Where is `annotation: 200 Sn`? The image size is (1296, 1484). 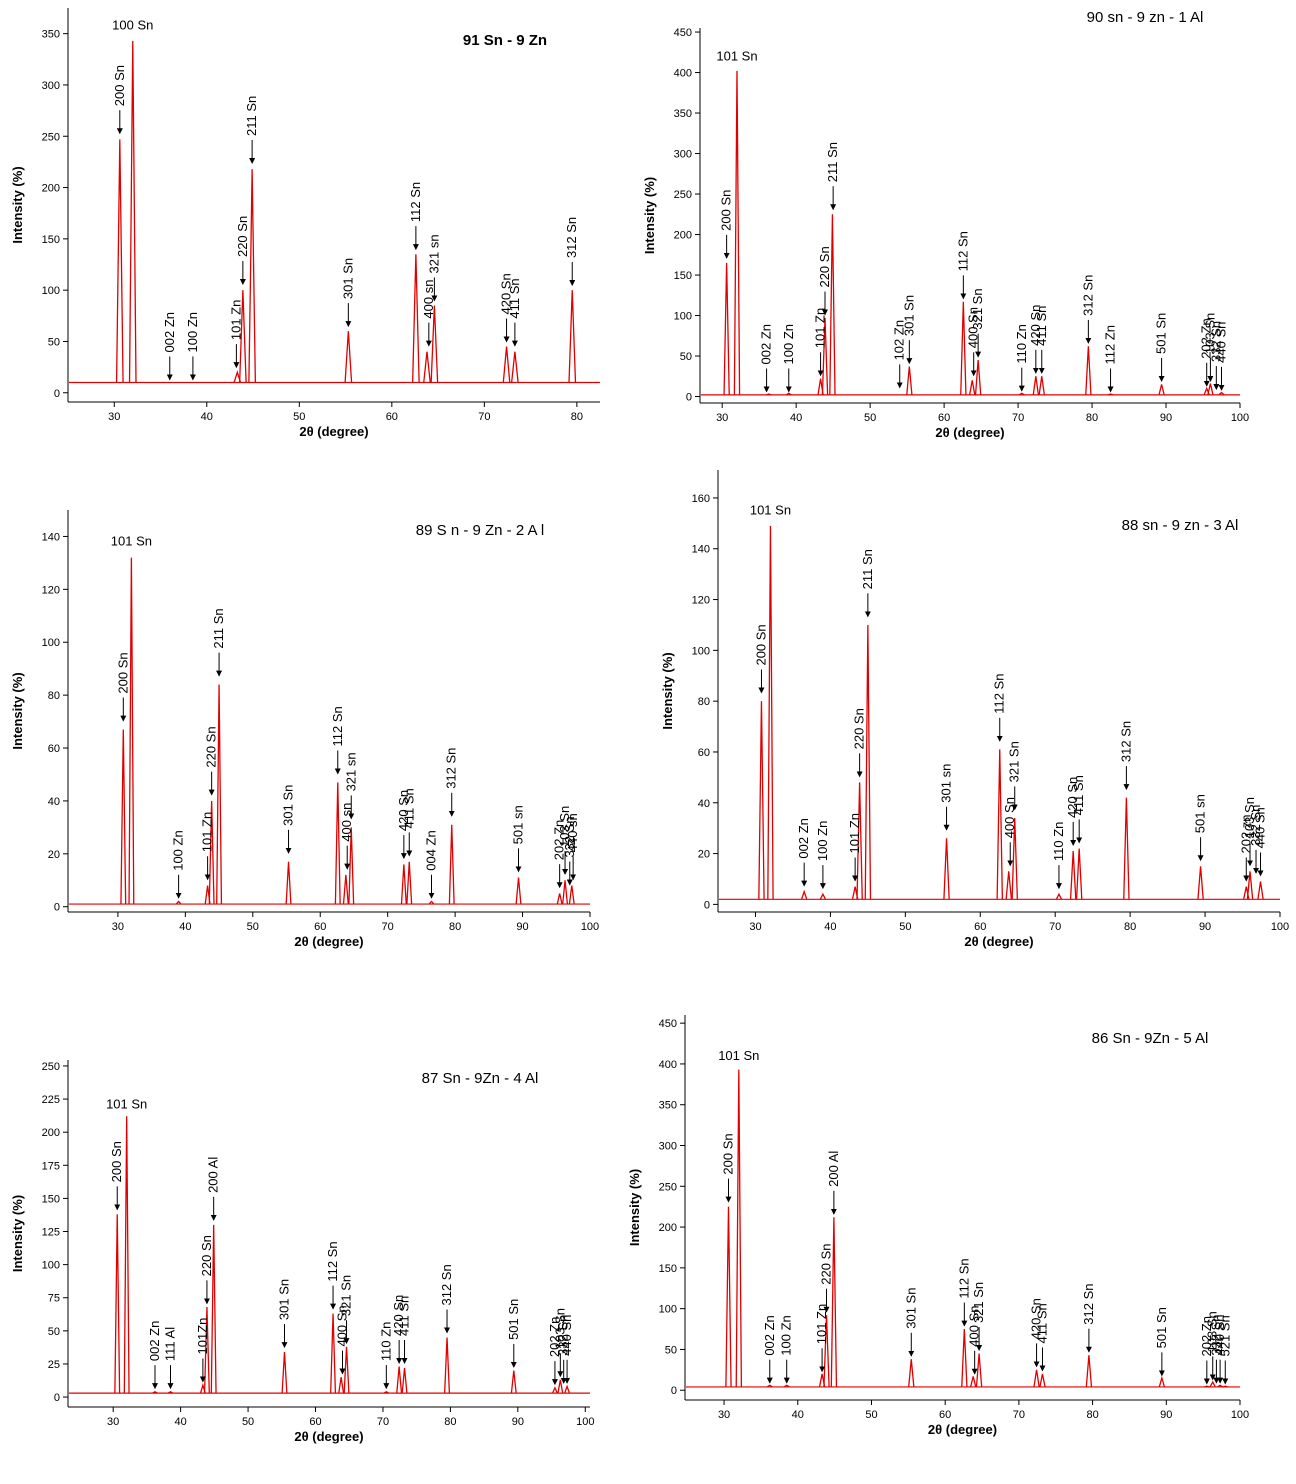
annotation: 200 Sn is located at coordinates (119, 85).